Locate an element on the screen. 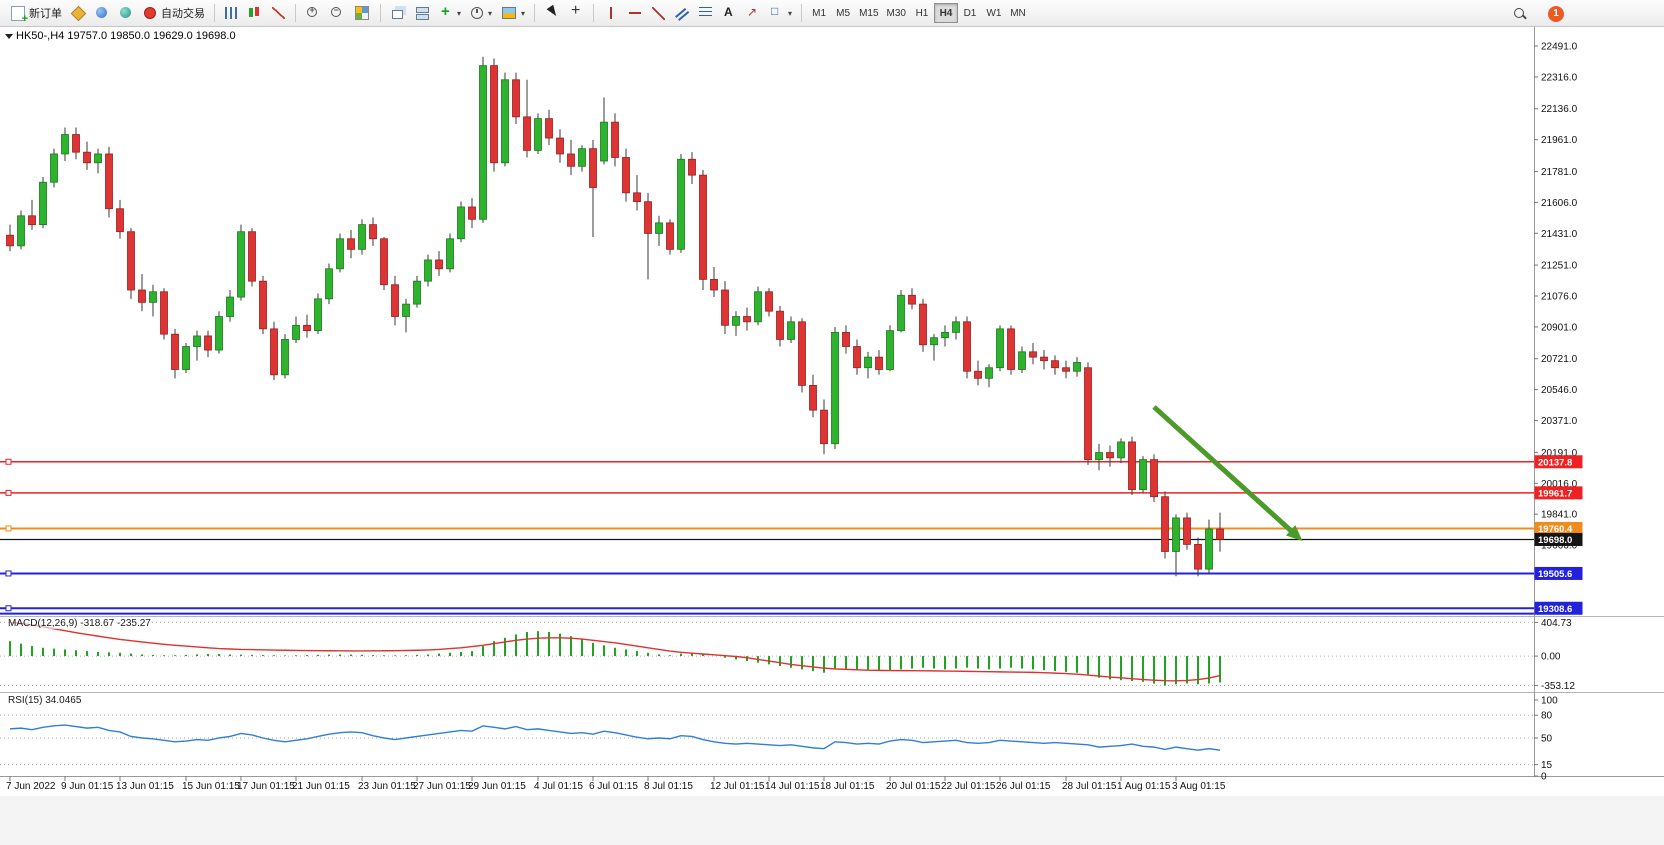  hline-icon is located at coordinates (635, 13).